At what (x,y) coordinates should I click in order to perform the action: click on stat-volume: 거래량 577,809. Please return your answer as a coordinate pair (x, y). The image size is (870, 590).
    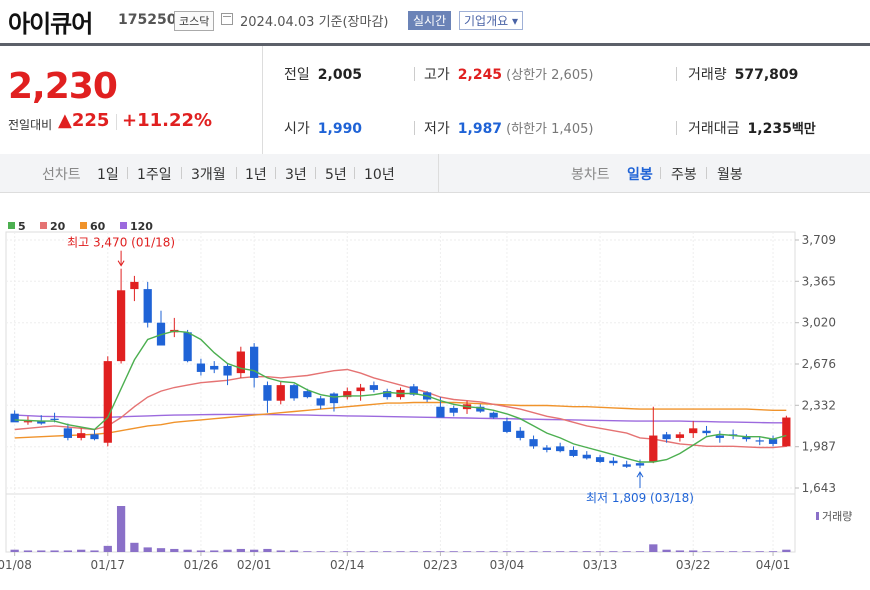
    Looking at the image, I should click on (743, 74).